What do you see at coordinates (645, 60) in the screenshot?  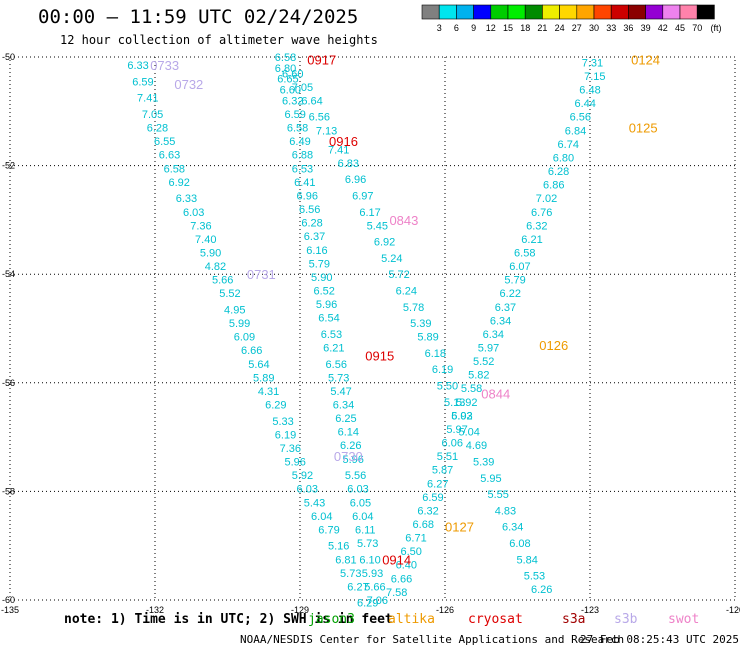 I see `pass-time-label: 0124` at bounding box center [645, 60].